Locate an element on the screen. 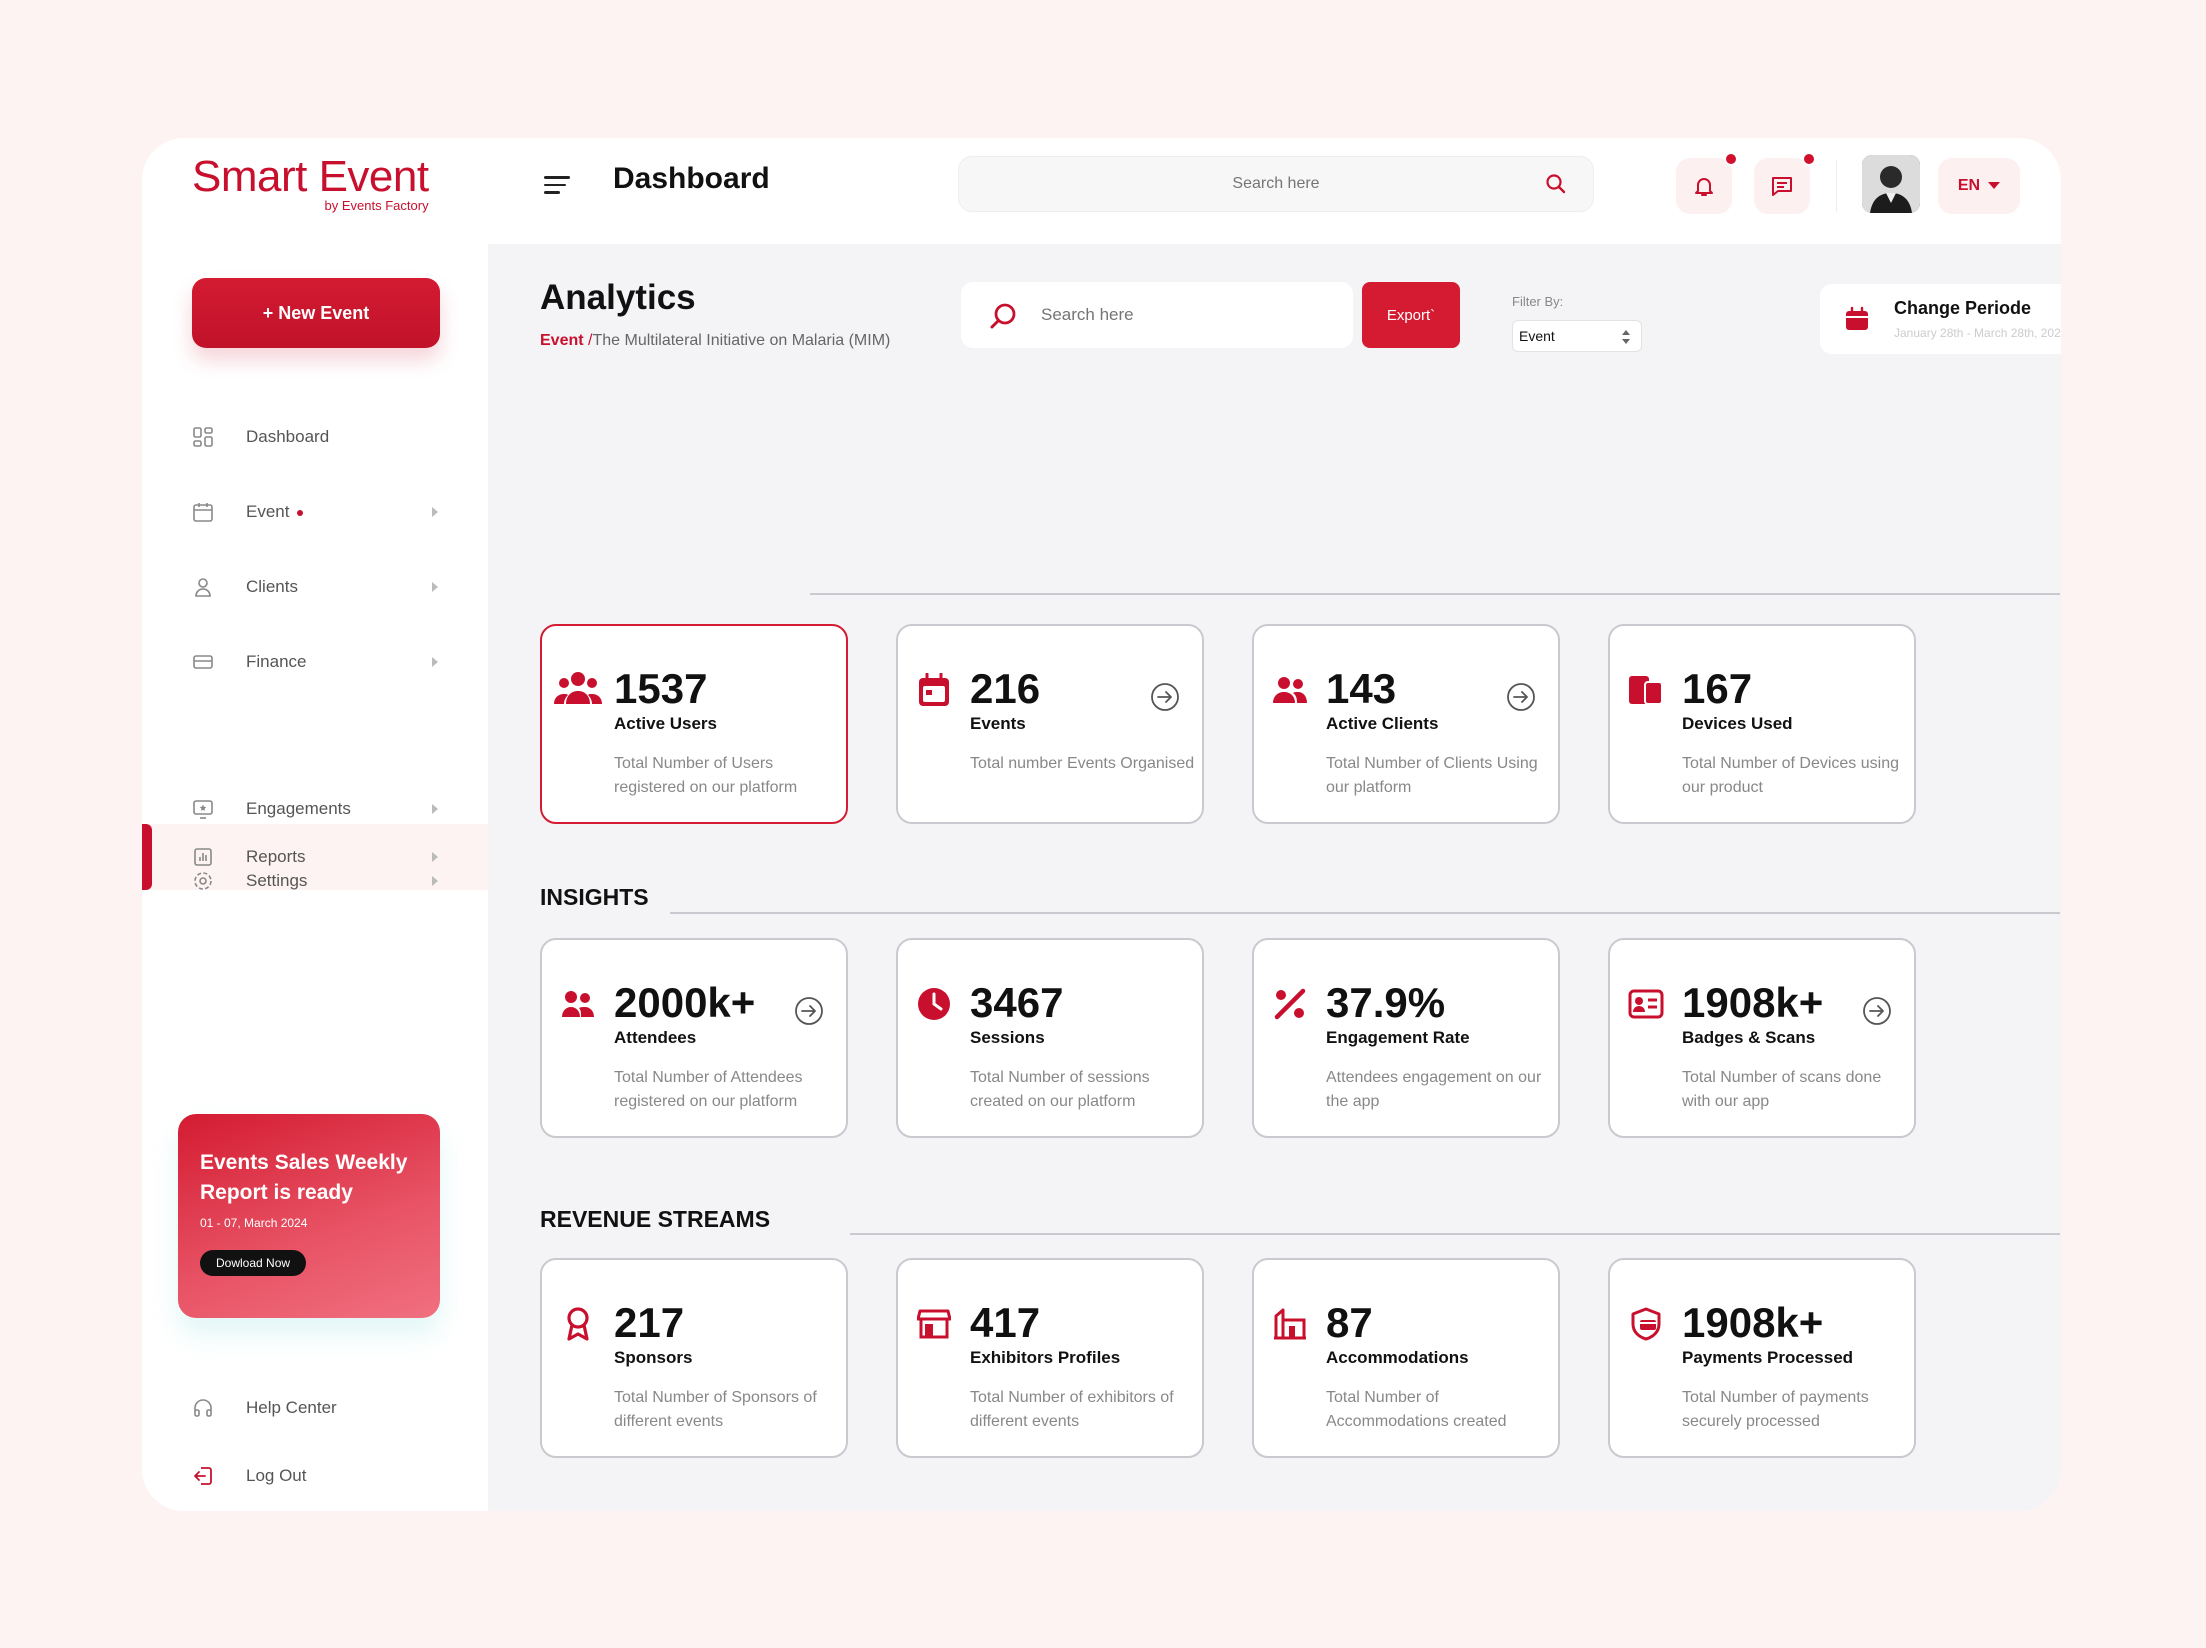 This screenshot has height=1648, width=2206. stat-value: 143 is located at coordinates (1361, 688).